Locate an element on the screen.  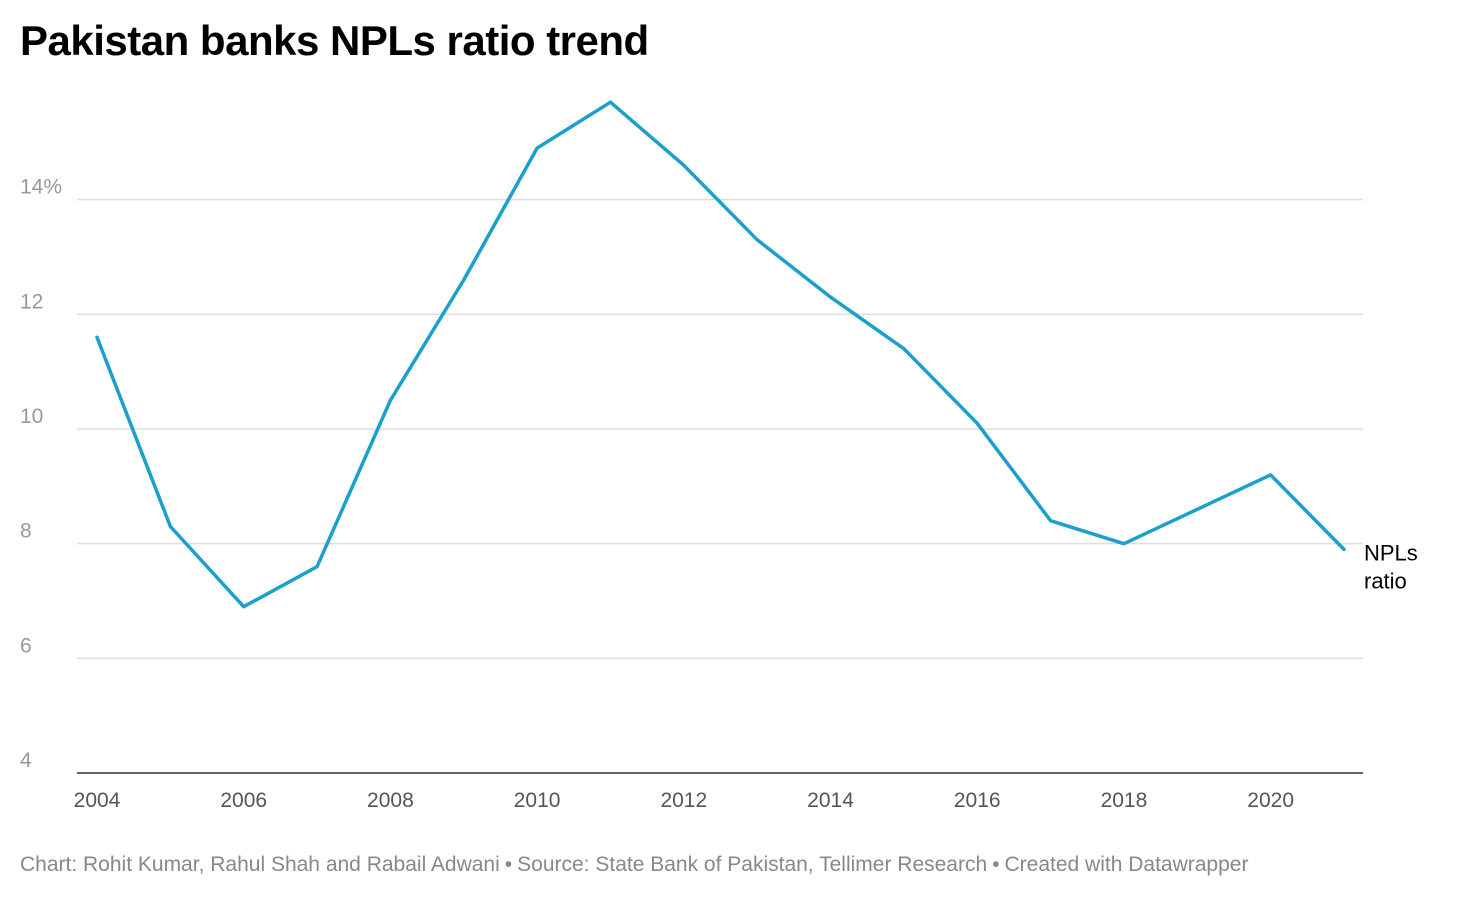
y-tick-label: 12 is located at coordinates (31, 301).